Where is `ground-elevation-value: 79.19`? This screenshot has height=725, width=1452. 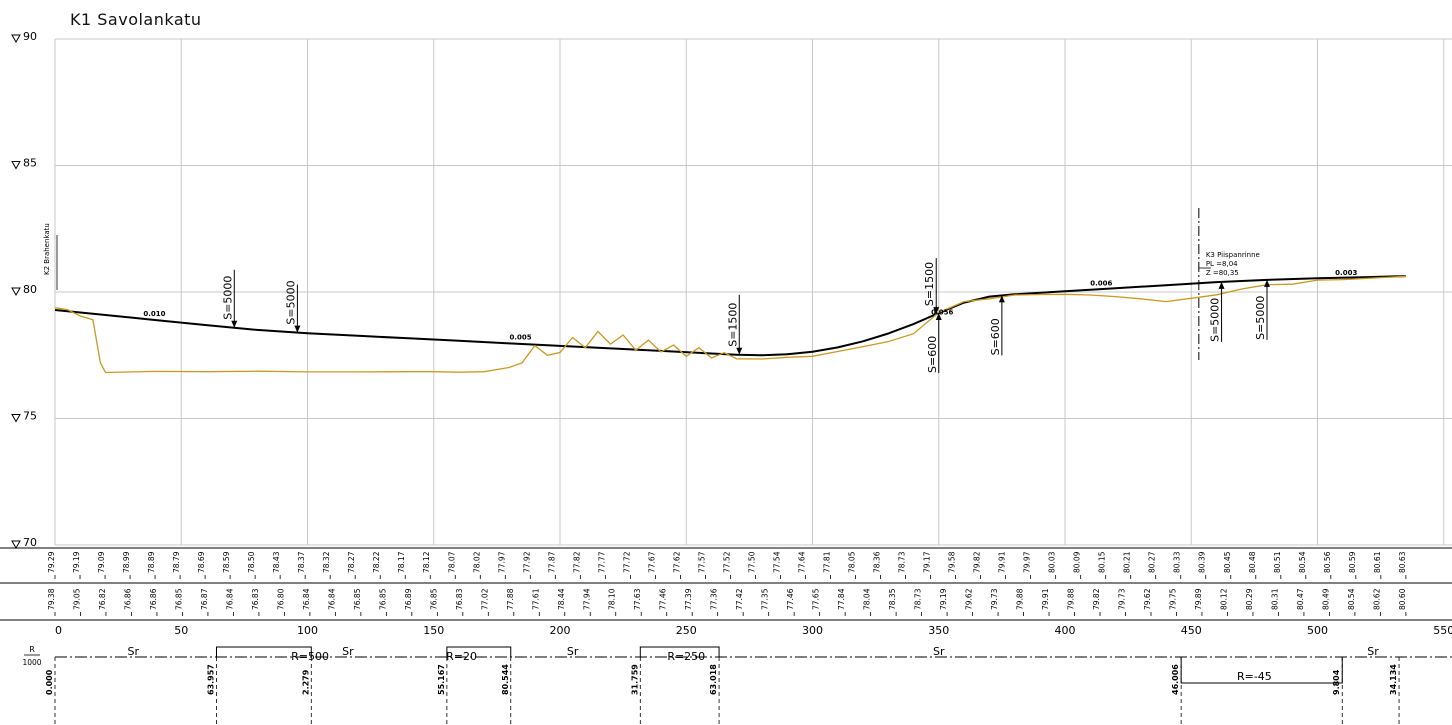
ground-elevation-value: 79.19 is located at coordinates (943, 599).